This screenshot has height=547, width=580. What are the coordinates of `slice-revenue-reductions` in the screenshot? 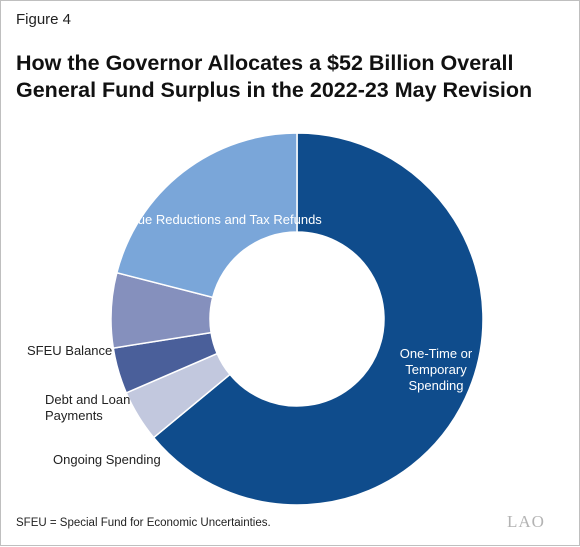 It's located at (206, 215).